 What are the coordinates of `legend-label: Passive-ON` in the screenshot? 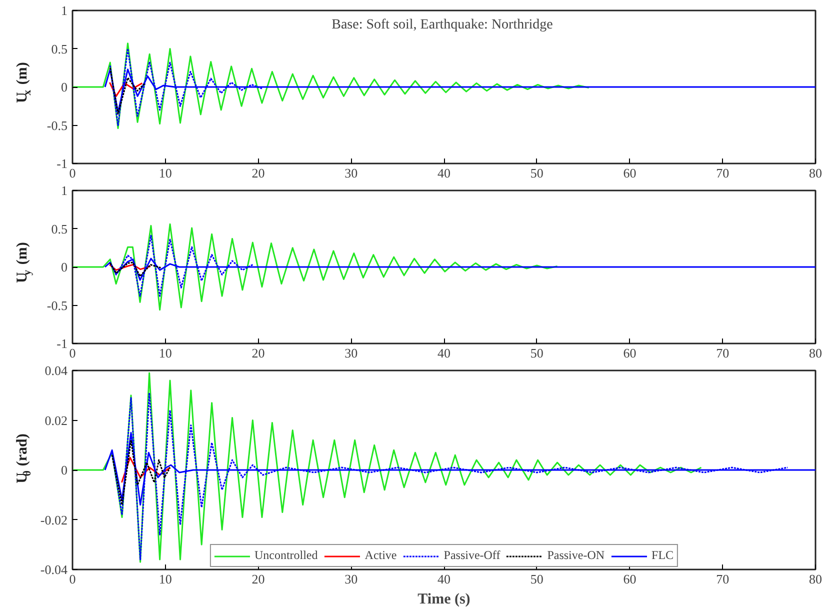 It's located at (576, 555).